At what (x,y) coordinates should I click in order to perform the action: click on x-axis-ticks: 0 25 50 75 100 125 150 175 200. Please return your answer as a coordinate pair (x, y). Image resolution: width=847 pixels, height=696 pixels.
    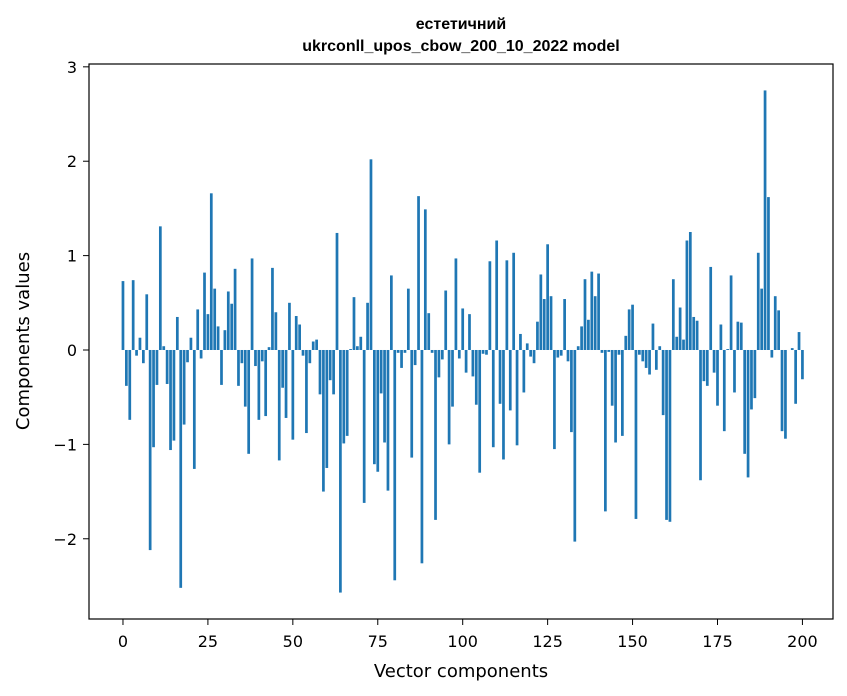
    Looking at the image, I should click on (468, 635).